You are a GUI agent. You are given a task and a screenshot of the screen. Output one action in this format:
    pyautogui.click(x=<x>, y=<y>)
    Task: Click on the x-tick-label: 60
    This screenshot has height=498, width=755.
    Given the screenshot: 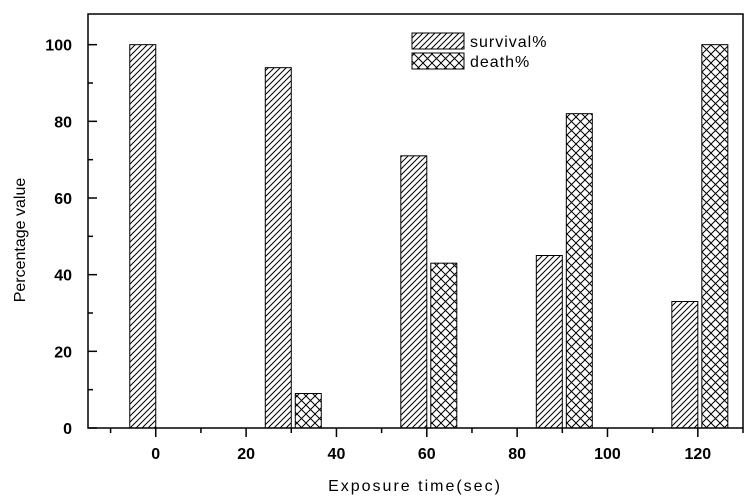 What is the action you would take?
    pyautogui.click(x=427, y=454)
    